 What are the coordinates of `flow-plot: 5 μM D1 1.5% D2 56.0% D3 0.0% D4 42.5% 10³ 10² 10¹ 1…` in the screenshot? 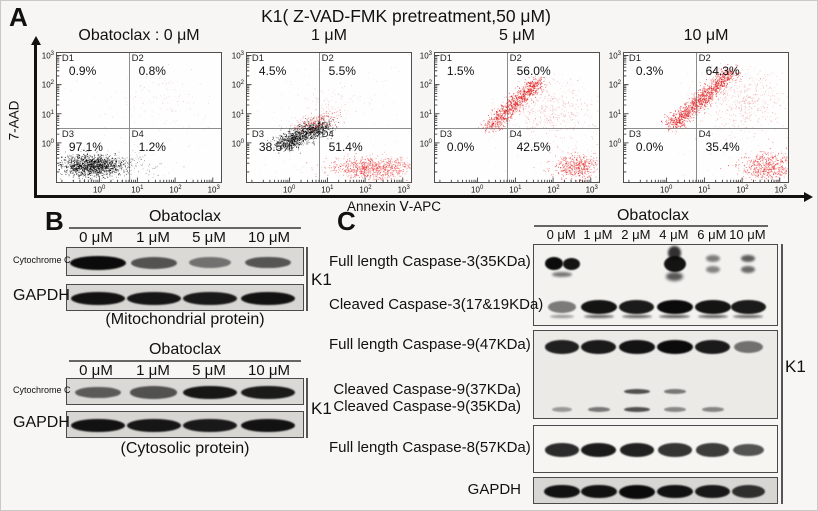 It's located at (510, 110).